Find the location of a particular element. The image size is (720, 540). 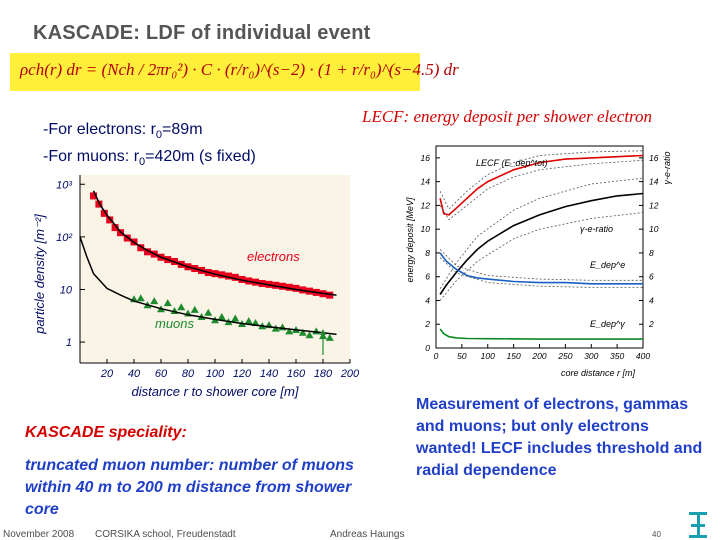

lecf-y-tick-label-right: 16 is located at coordinates (654, 158).